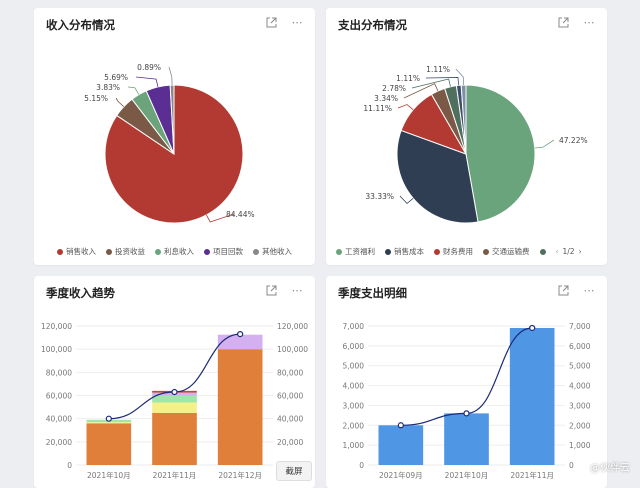 This screenshot has height=488, width=640. I want to click on legend-item: 销售成本, so click(404, 251).